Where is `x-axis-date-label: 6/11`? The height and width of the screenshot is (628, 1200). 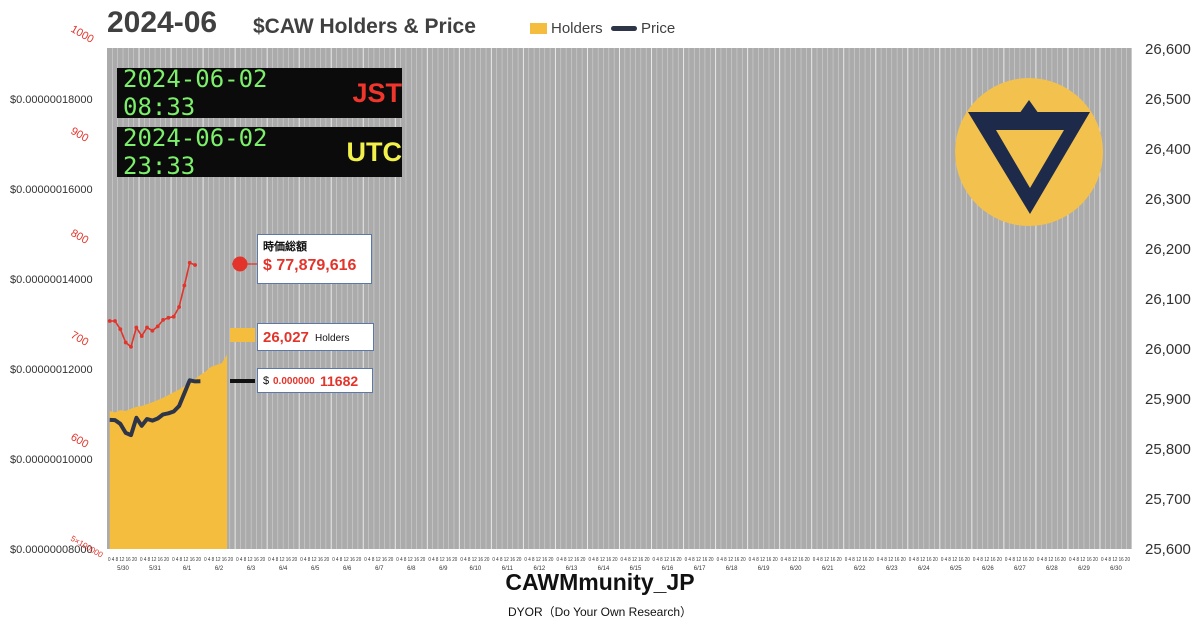 x-axis-date-label: 6/11 is located at coordinates (508, 569).